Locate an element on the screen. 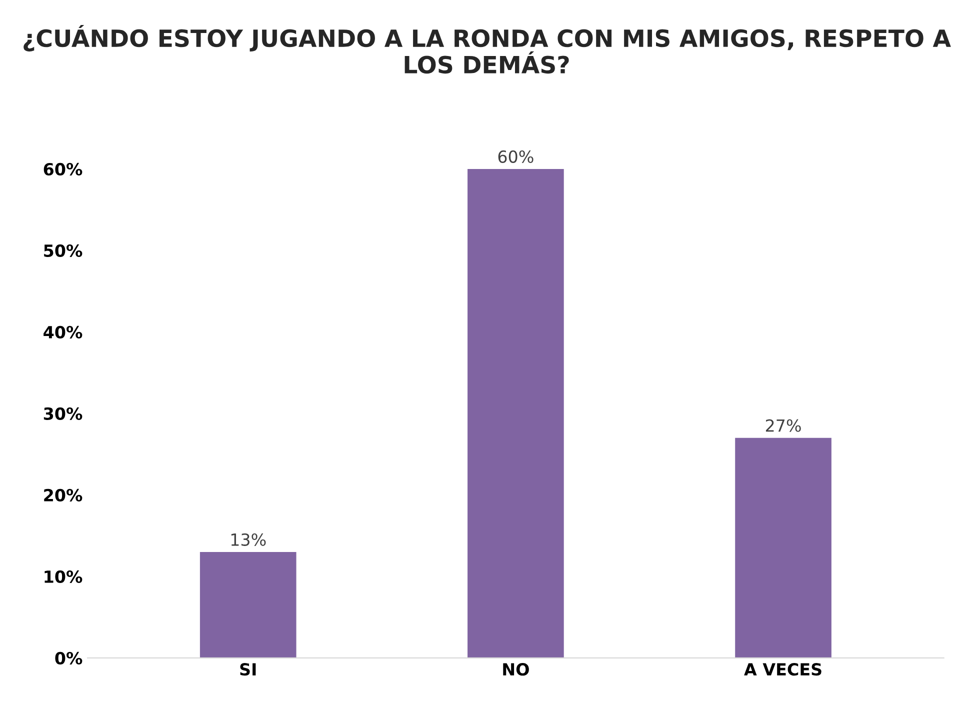  x-tick-label: A VECES is located at coordinates (783, 669).